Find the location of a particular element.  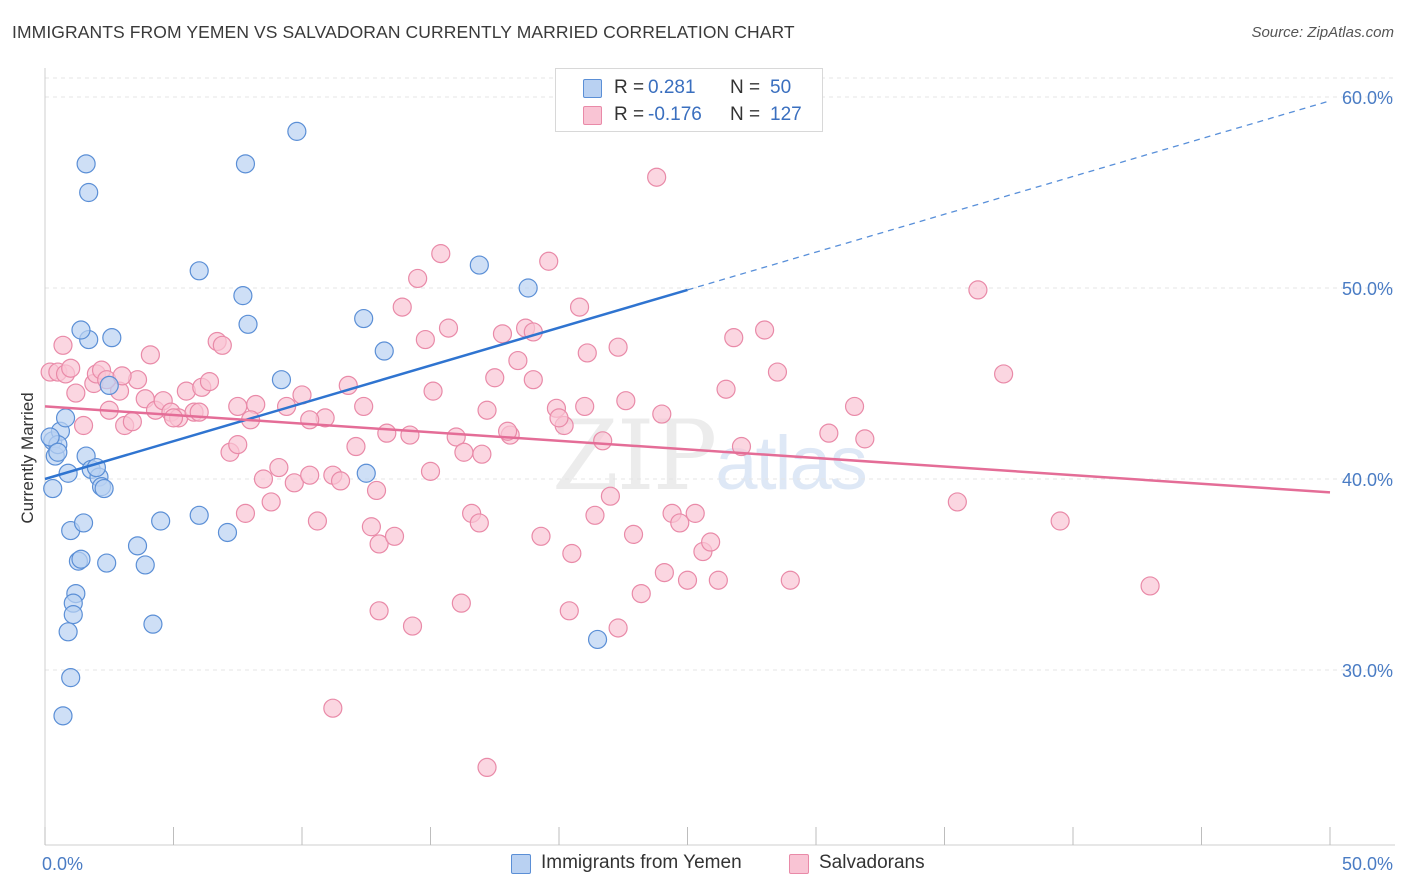

legend-swatch-yemen is located at coordinates (592, 88).